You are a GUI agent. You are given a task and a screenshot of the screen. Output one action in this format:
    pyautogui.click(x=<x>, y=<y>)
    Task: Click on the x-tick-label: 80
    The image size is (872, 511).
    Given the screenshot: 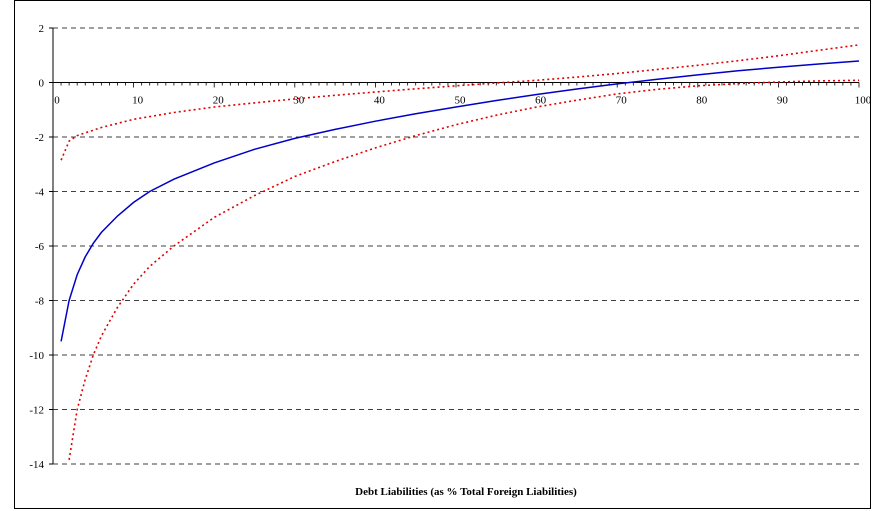 What is the action you would take?
    pyautogui.click(x=702, y=101)
    